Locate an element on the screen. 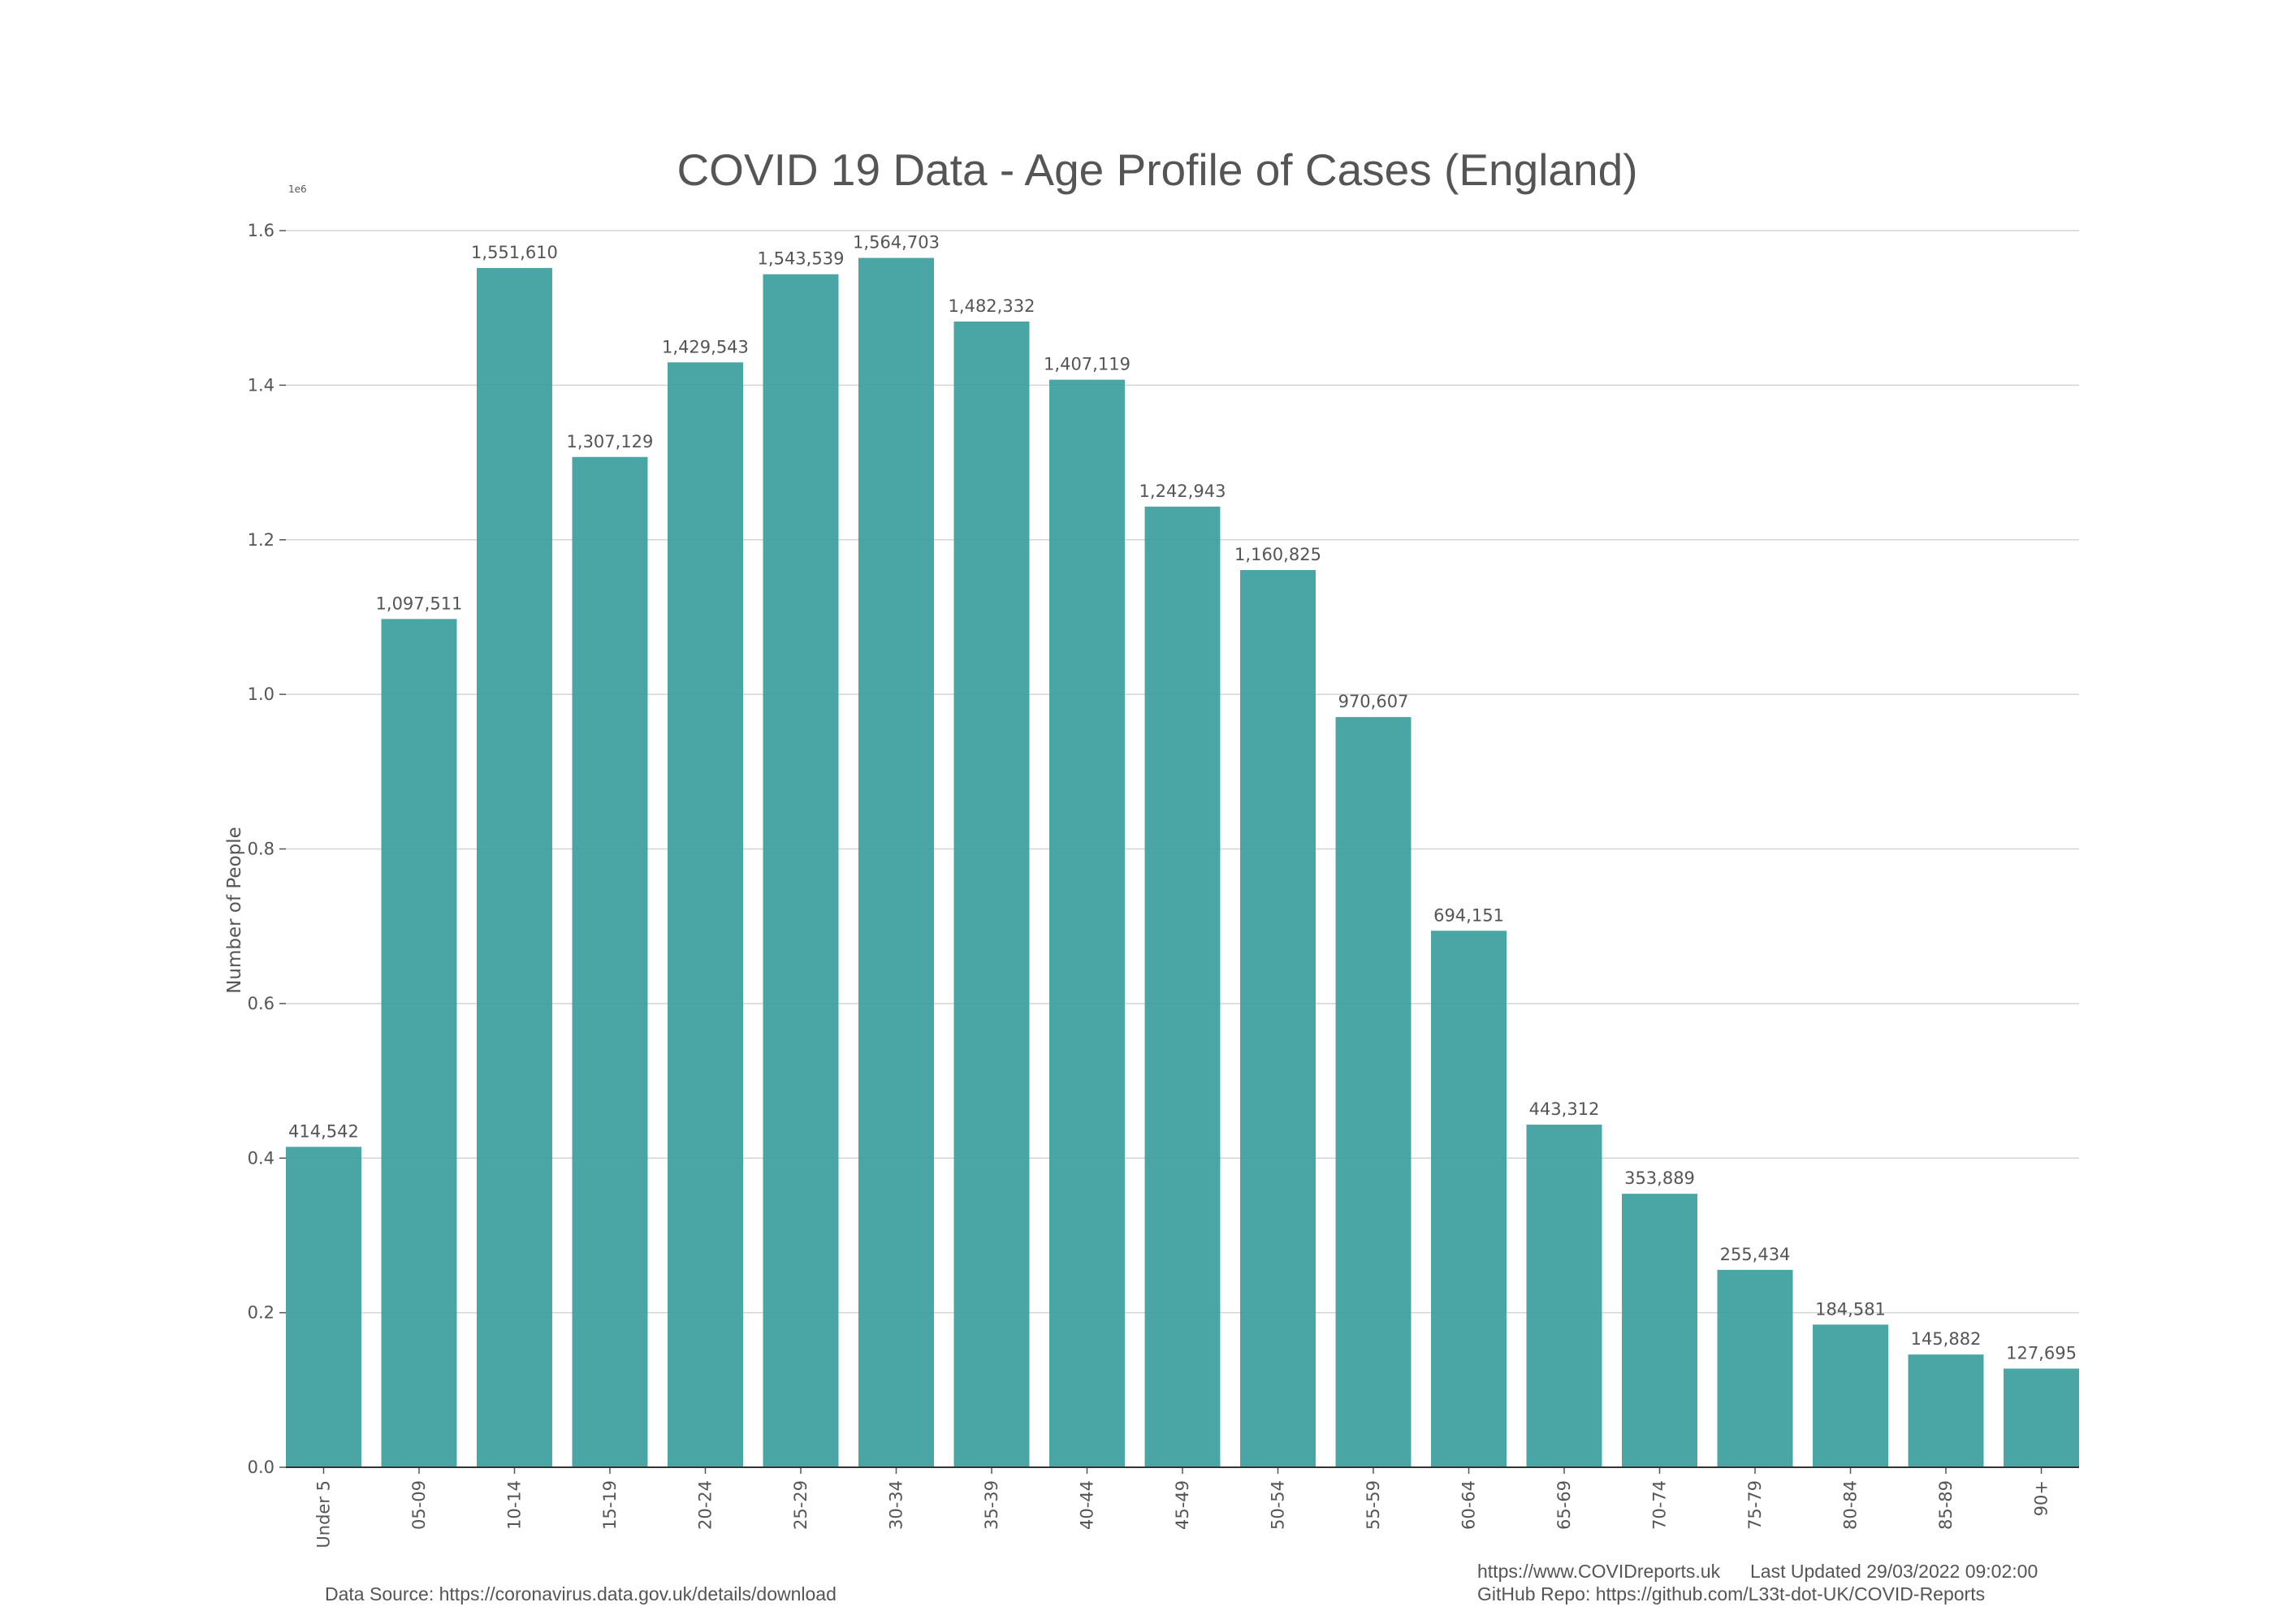 The height and width of the screenshot is (1624, 2274). y-tick-label: 0.0 is located at coordinates (262, 1467).